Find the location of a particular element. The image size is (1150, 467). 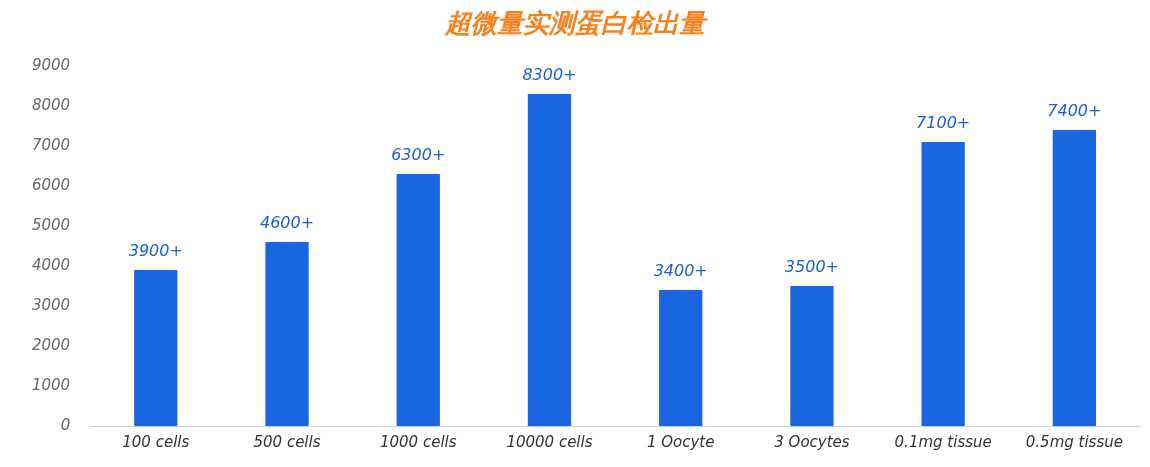

x-tick-label: 100 cells is located at coordinates (156, 441).